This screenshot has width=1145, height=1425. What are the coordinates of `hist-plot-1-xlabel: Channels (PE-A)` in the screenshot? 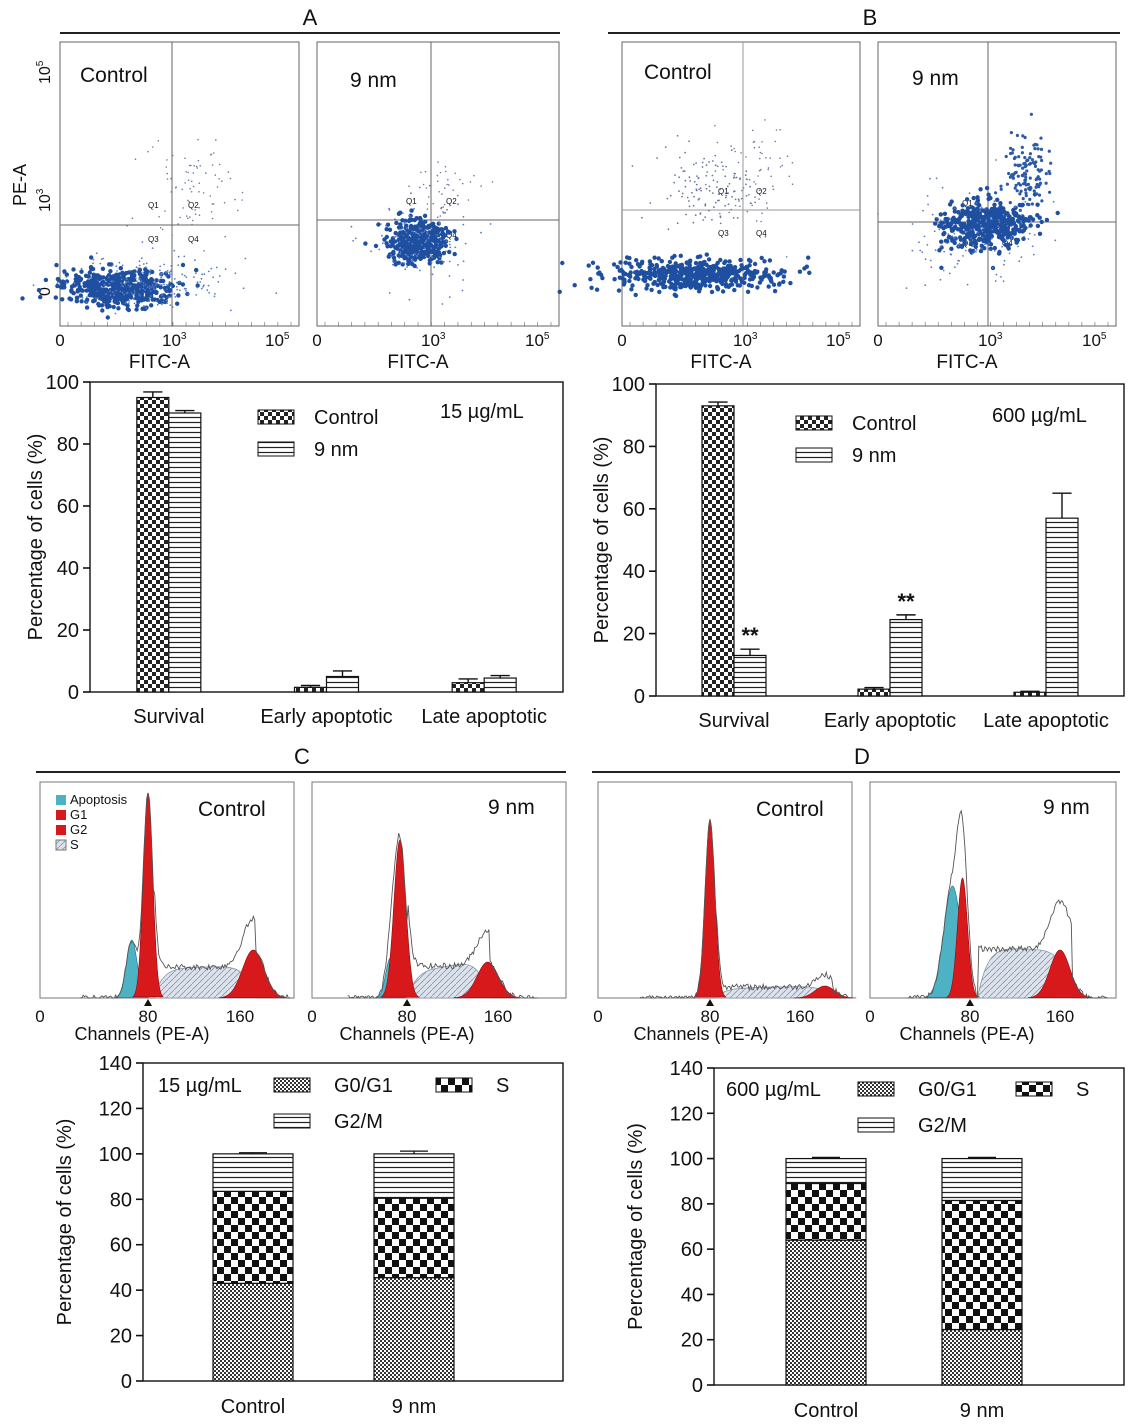 It's located at (141, 1034).